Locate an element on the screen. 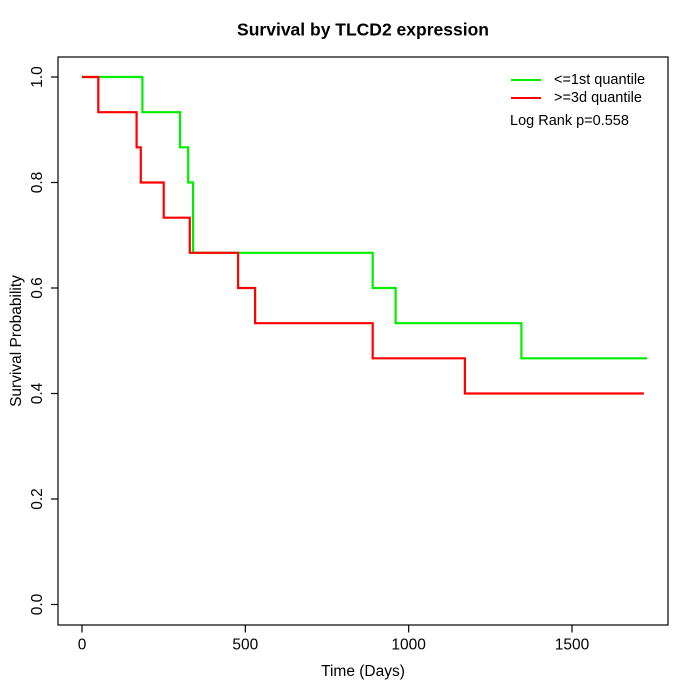 The width and height of the screenshot is (700, 700). legend-item-low-expression: <=1st quantile is located at coordinates (578, 80).